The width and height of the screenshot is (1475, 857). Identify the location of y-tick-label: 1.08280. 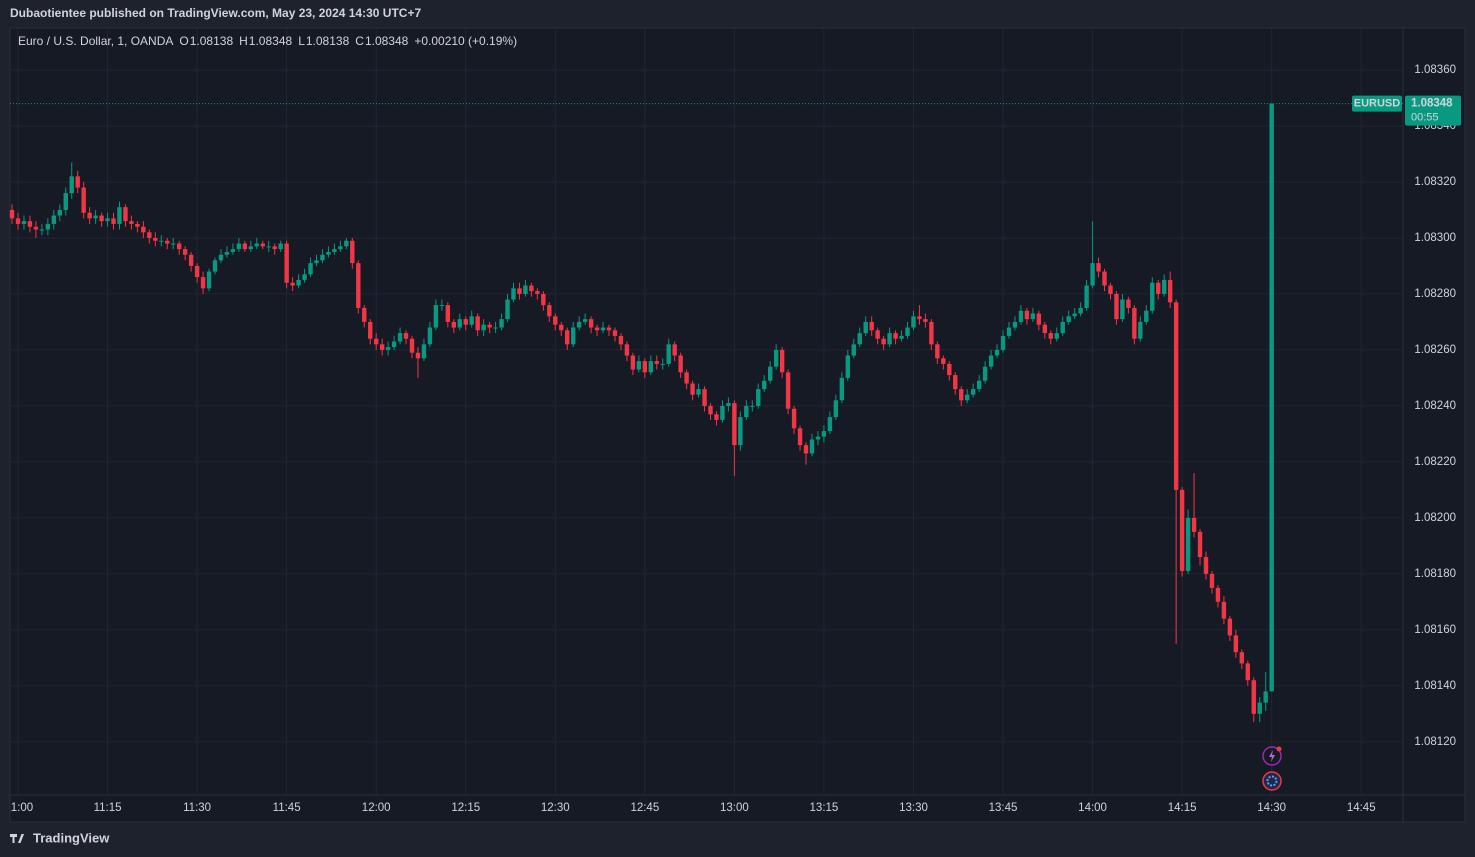
(1435, 294).